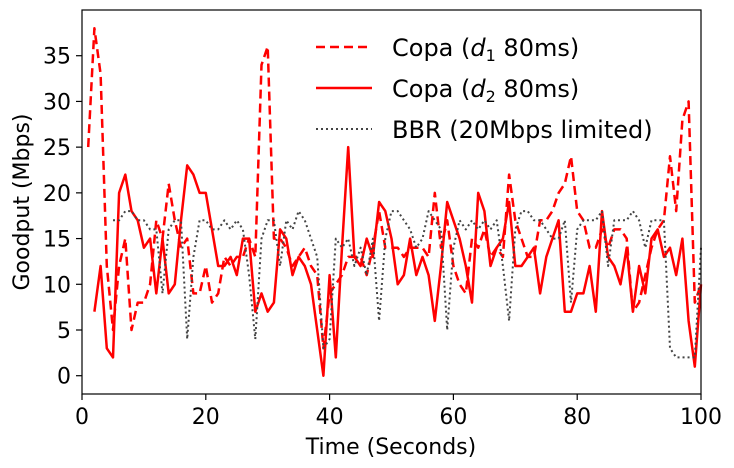 The height and width of the screenshot is (468, 734). What do you see at coordinates (62, 217) in the screenshot?
I see `y-axis: 0 5 10 15 20 25 30 35` at bounding box center [62, 217].